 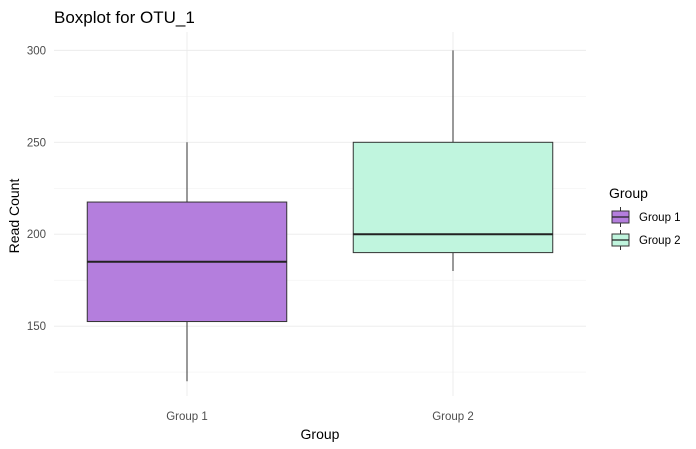 What do you see at coordinates (320, 417) in the screenshot?
I see `x-axis-ticks: Group 1 Group 2` at bounding box center [320, 417].